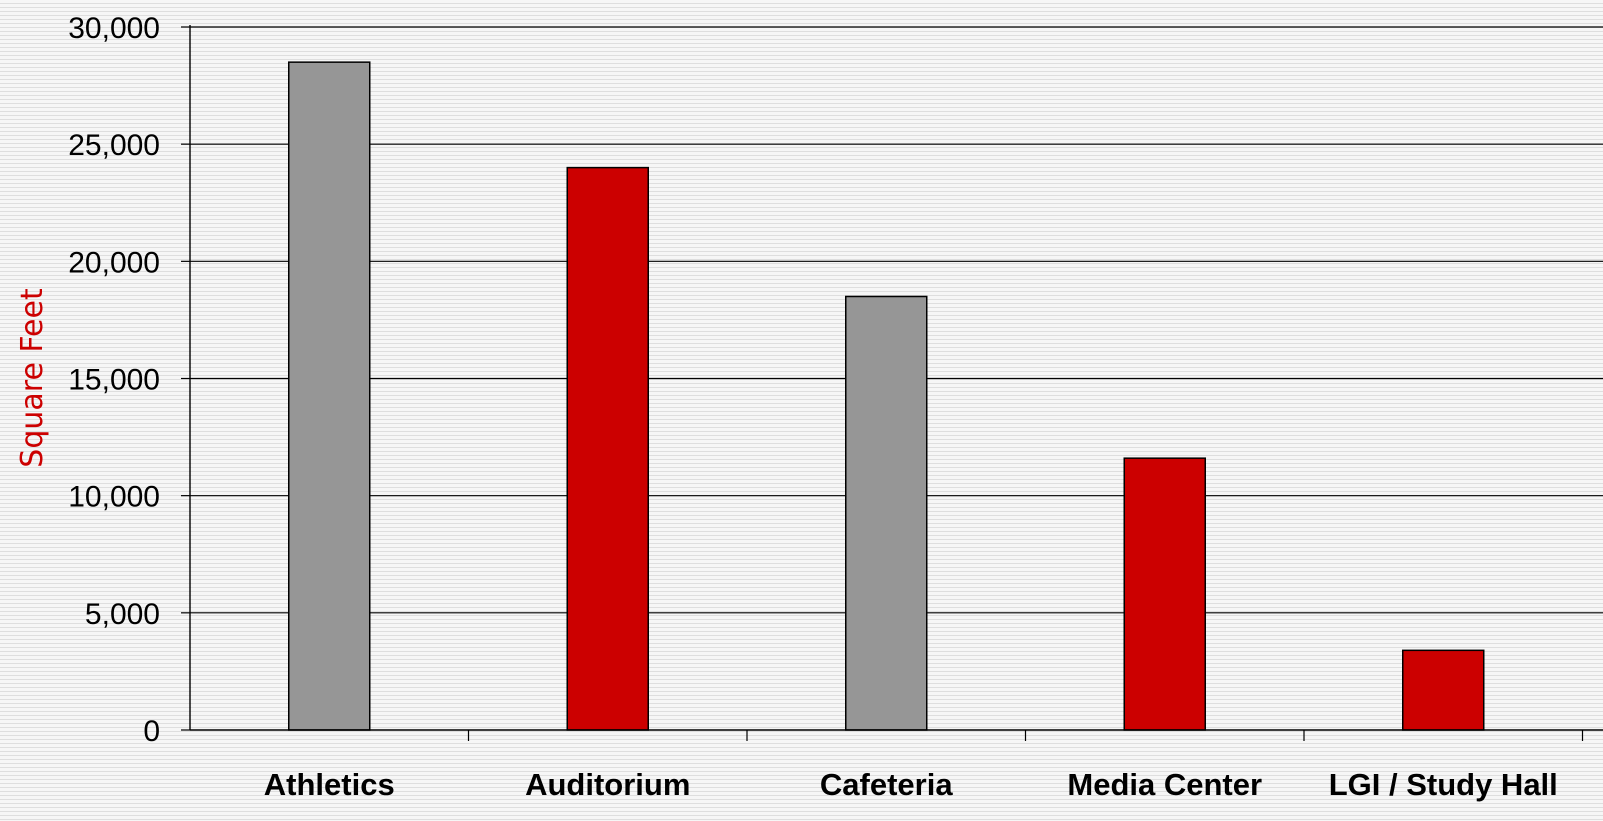 The image size is (1603, 821). I want to click on bar-lgi-study-hall, so click(1443, 690).